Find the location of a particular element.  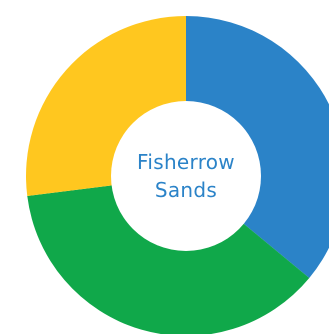

center-label-line-2: Sands is located at coordinates (186, 190).